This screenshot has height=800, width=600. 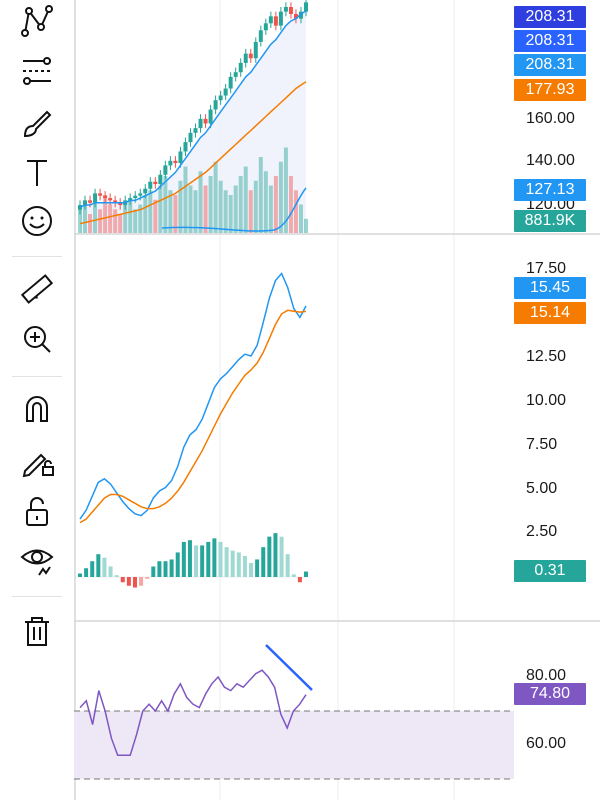 I want to click on price-band-fill, so click(x=193, y=116).